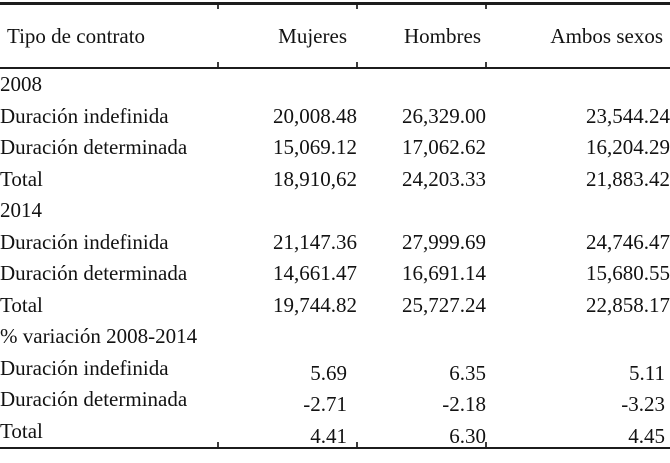  I want to click on cell-hombres: 6.30, so click(421, 432).